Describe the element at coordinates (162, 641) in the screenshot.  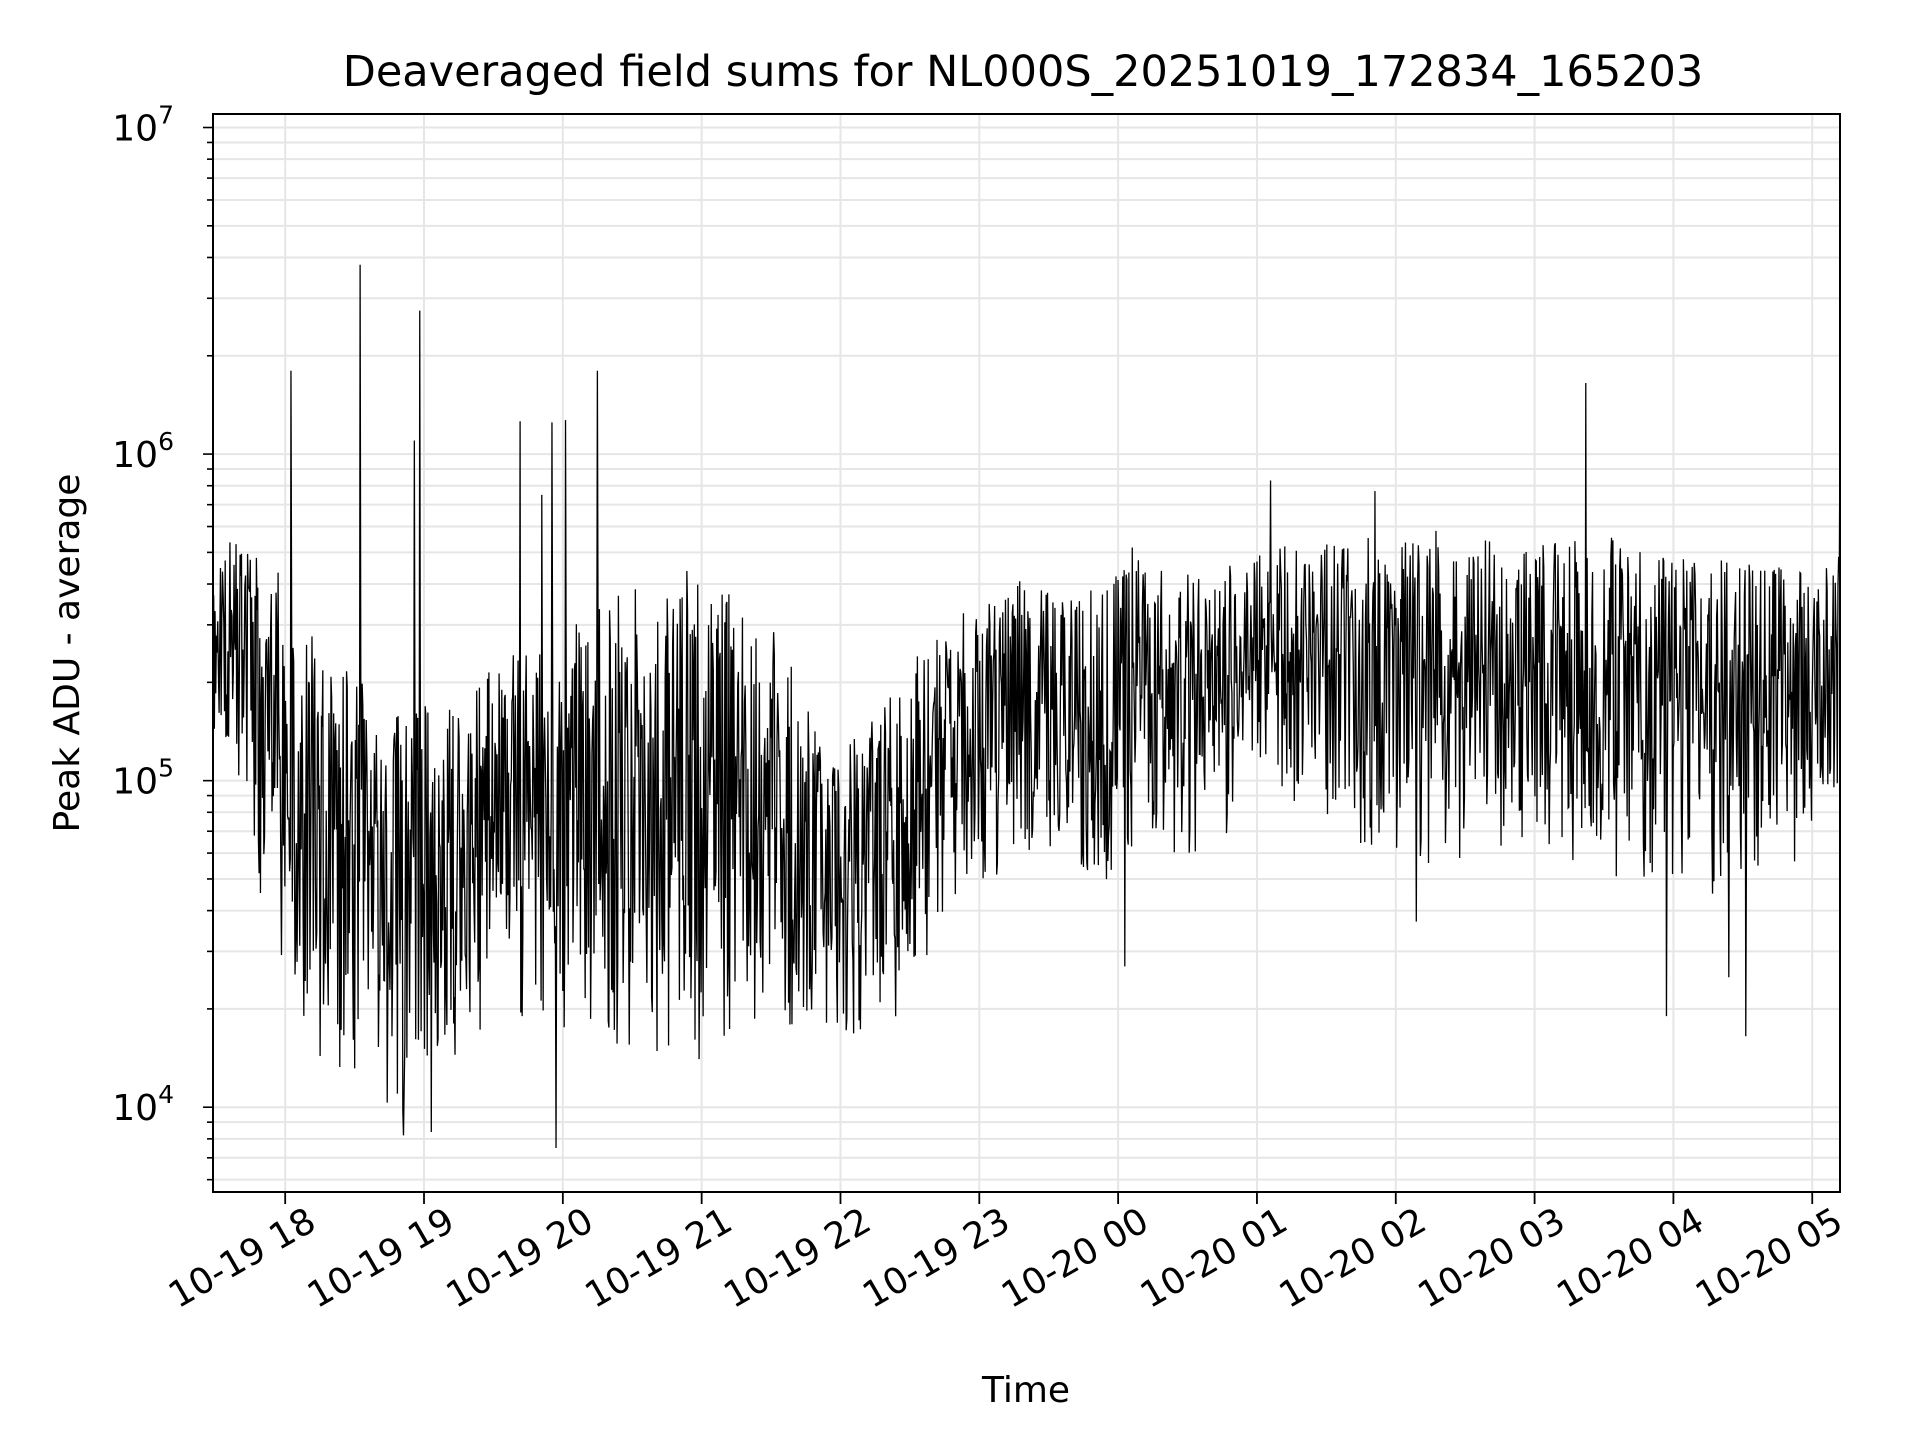
I see `y-axis: 10⁴ 10⁵ 10⁶ 10⁷` at that location.